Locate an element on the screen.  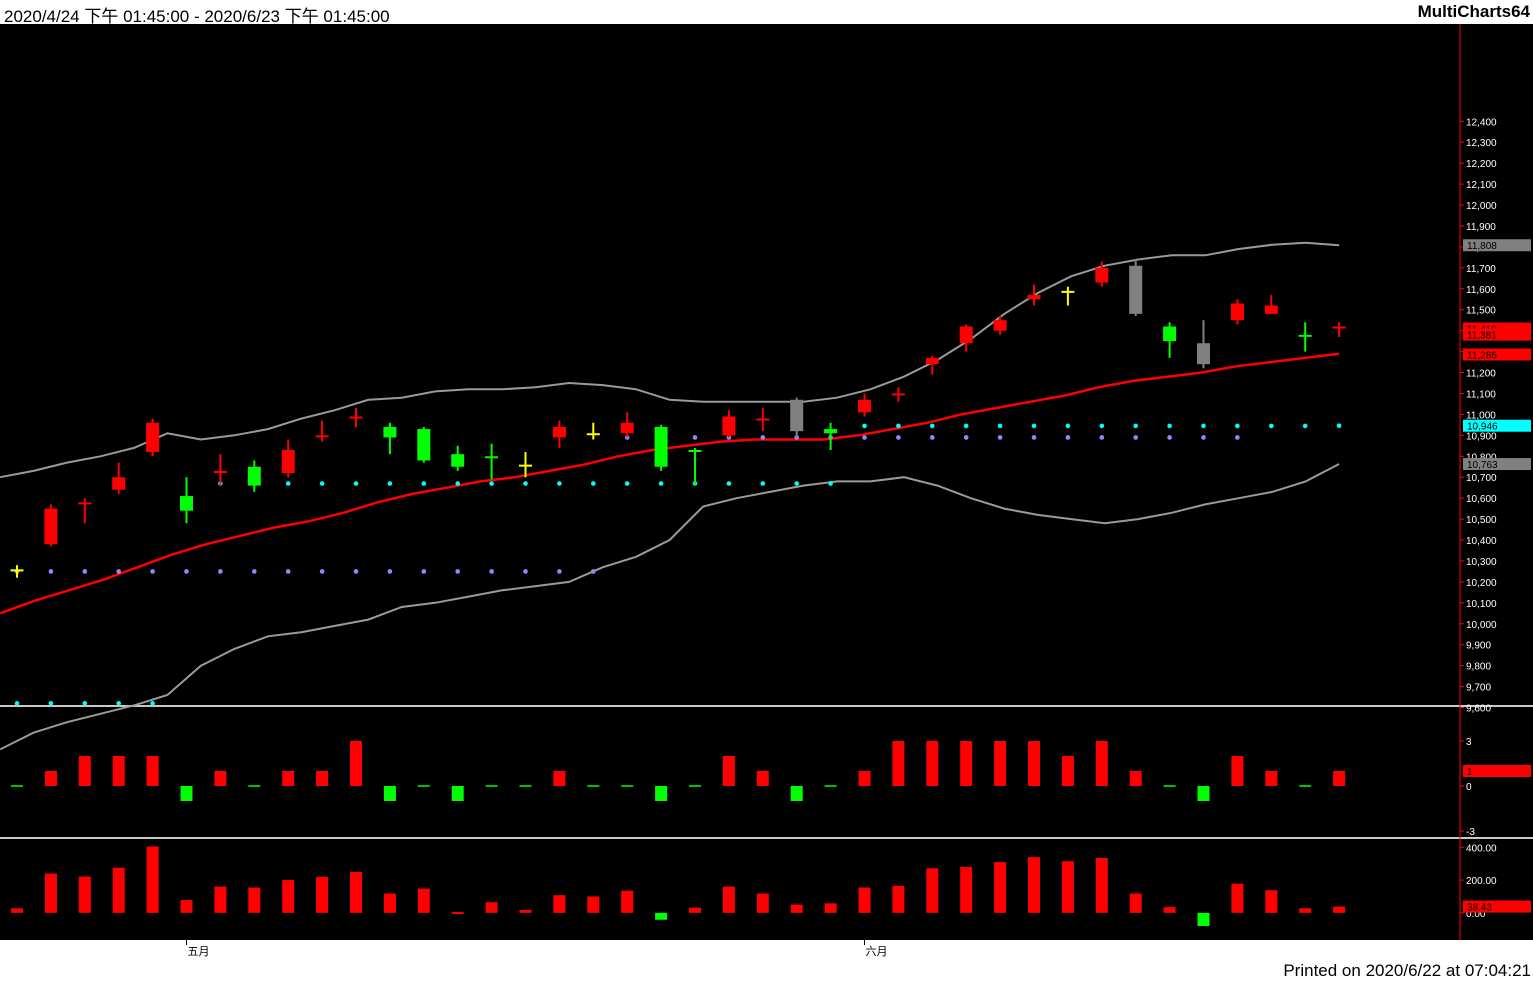
price-axis-label: 10,500 is located at coordinates (1481, 520).